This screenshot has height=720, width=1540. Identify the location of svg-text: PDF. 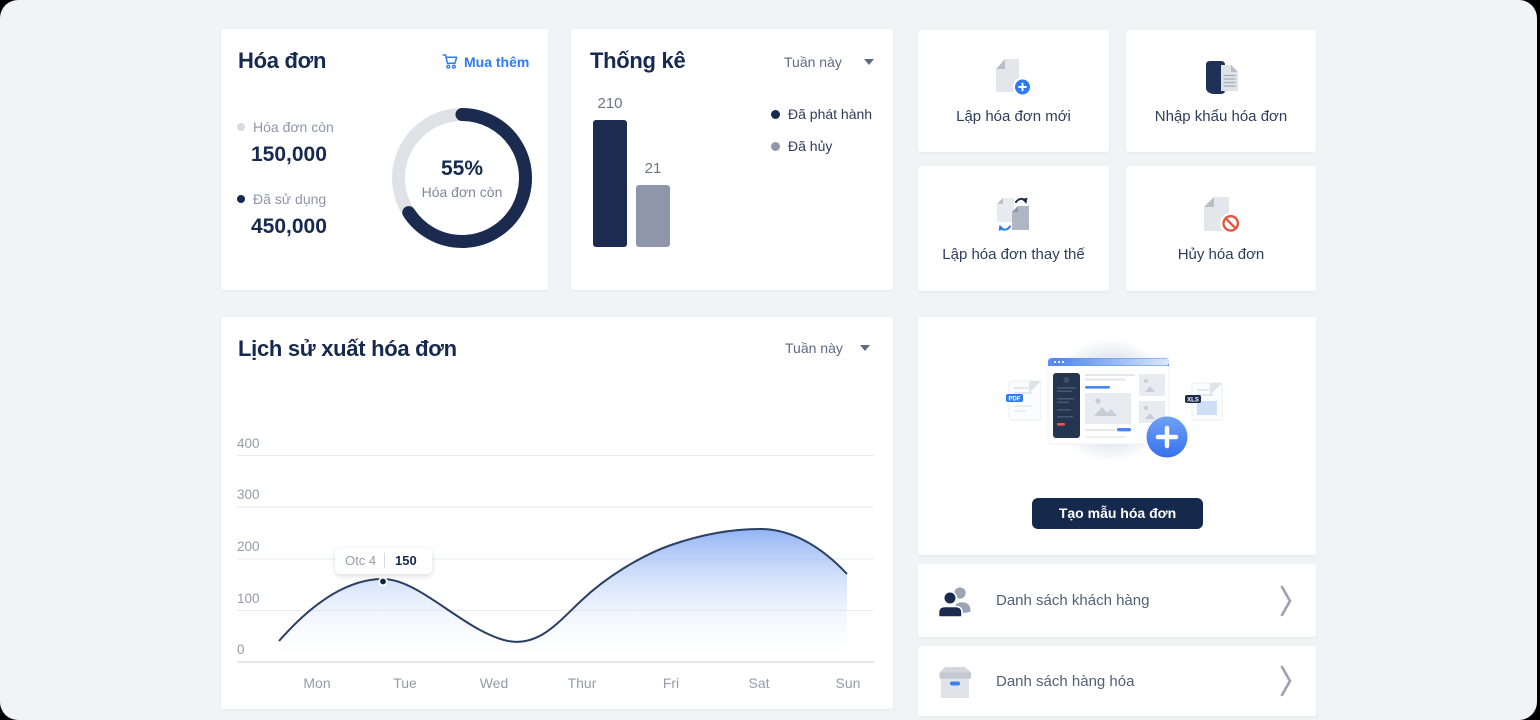
(1015, 399).